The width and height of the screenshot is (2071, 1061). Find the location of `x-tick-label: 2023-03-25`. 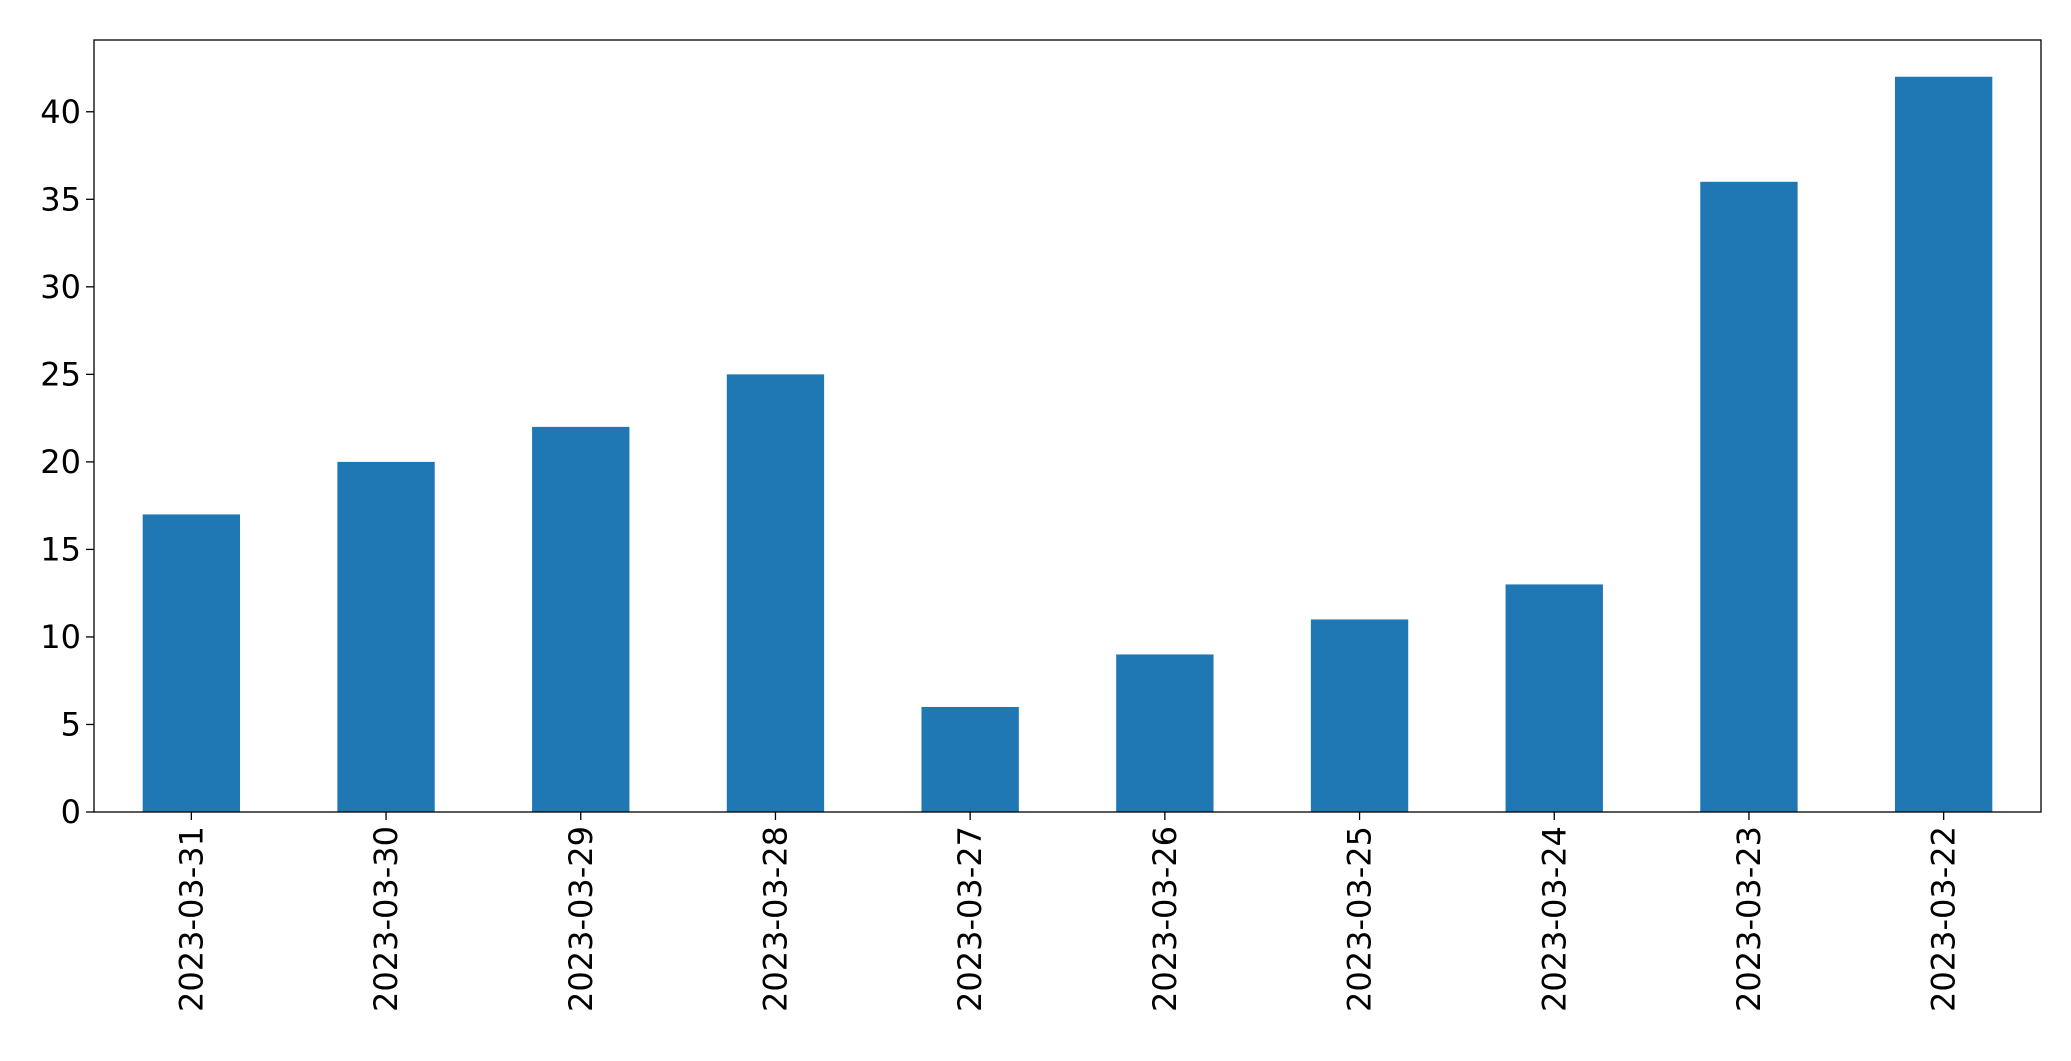

x-tick-label: 2023-03-25 is located at coordinates (1360, 919).